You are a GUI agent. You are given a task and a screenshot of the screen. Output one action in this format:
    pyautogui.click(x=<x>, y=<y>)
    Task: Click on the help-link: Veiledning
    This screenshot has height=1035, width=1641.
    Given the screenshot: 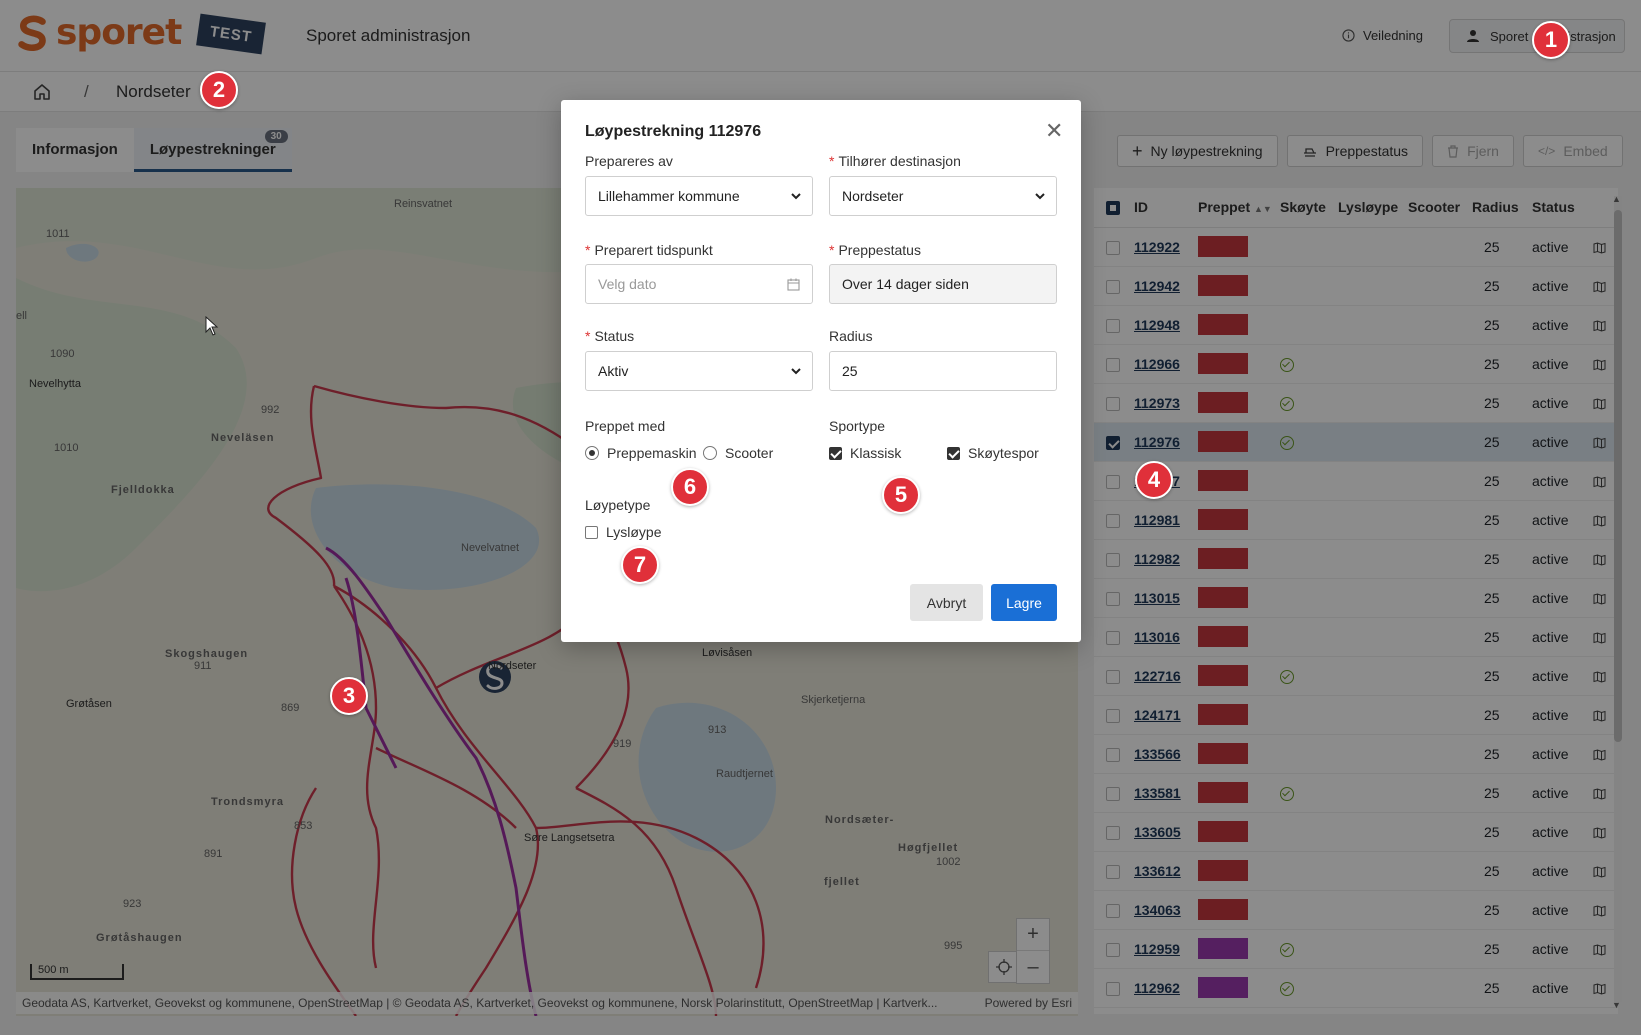 What is the action you would take?
    pyautogui.click(x=1382, y=35)
    